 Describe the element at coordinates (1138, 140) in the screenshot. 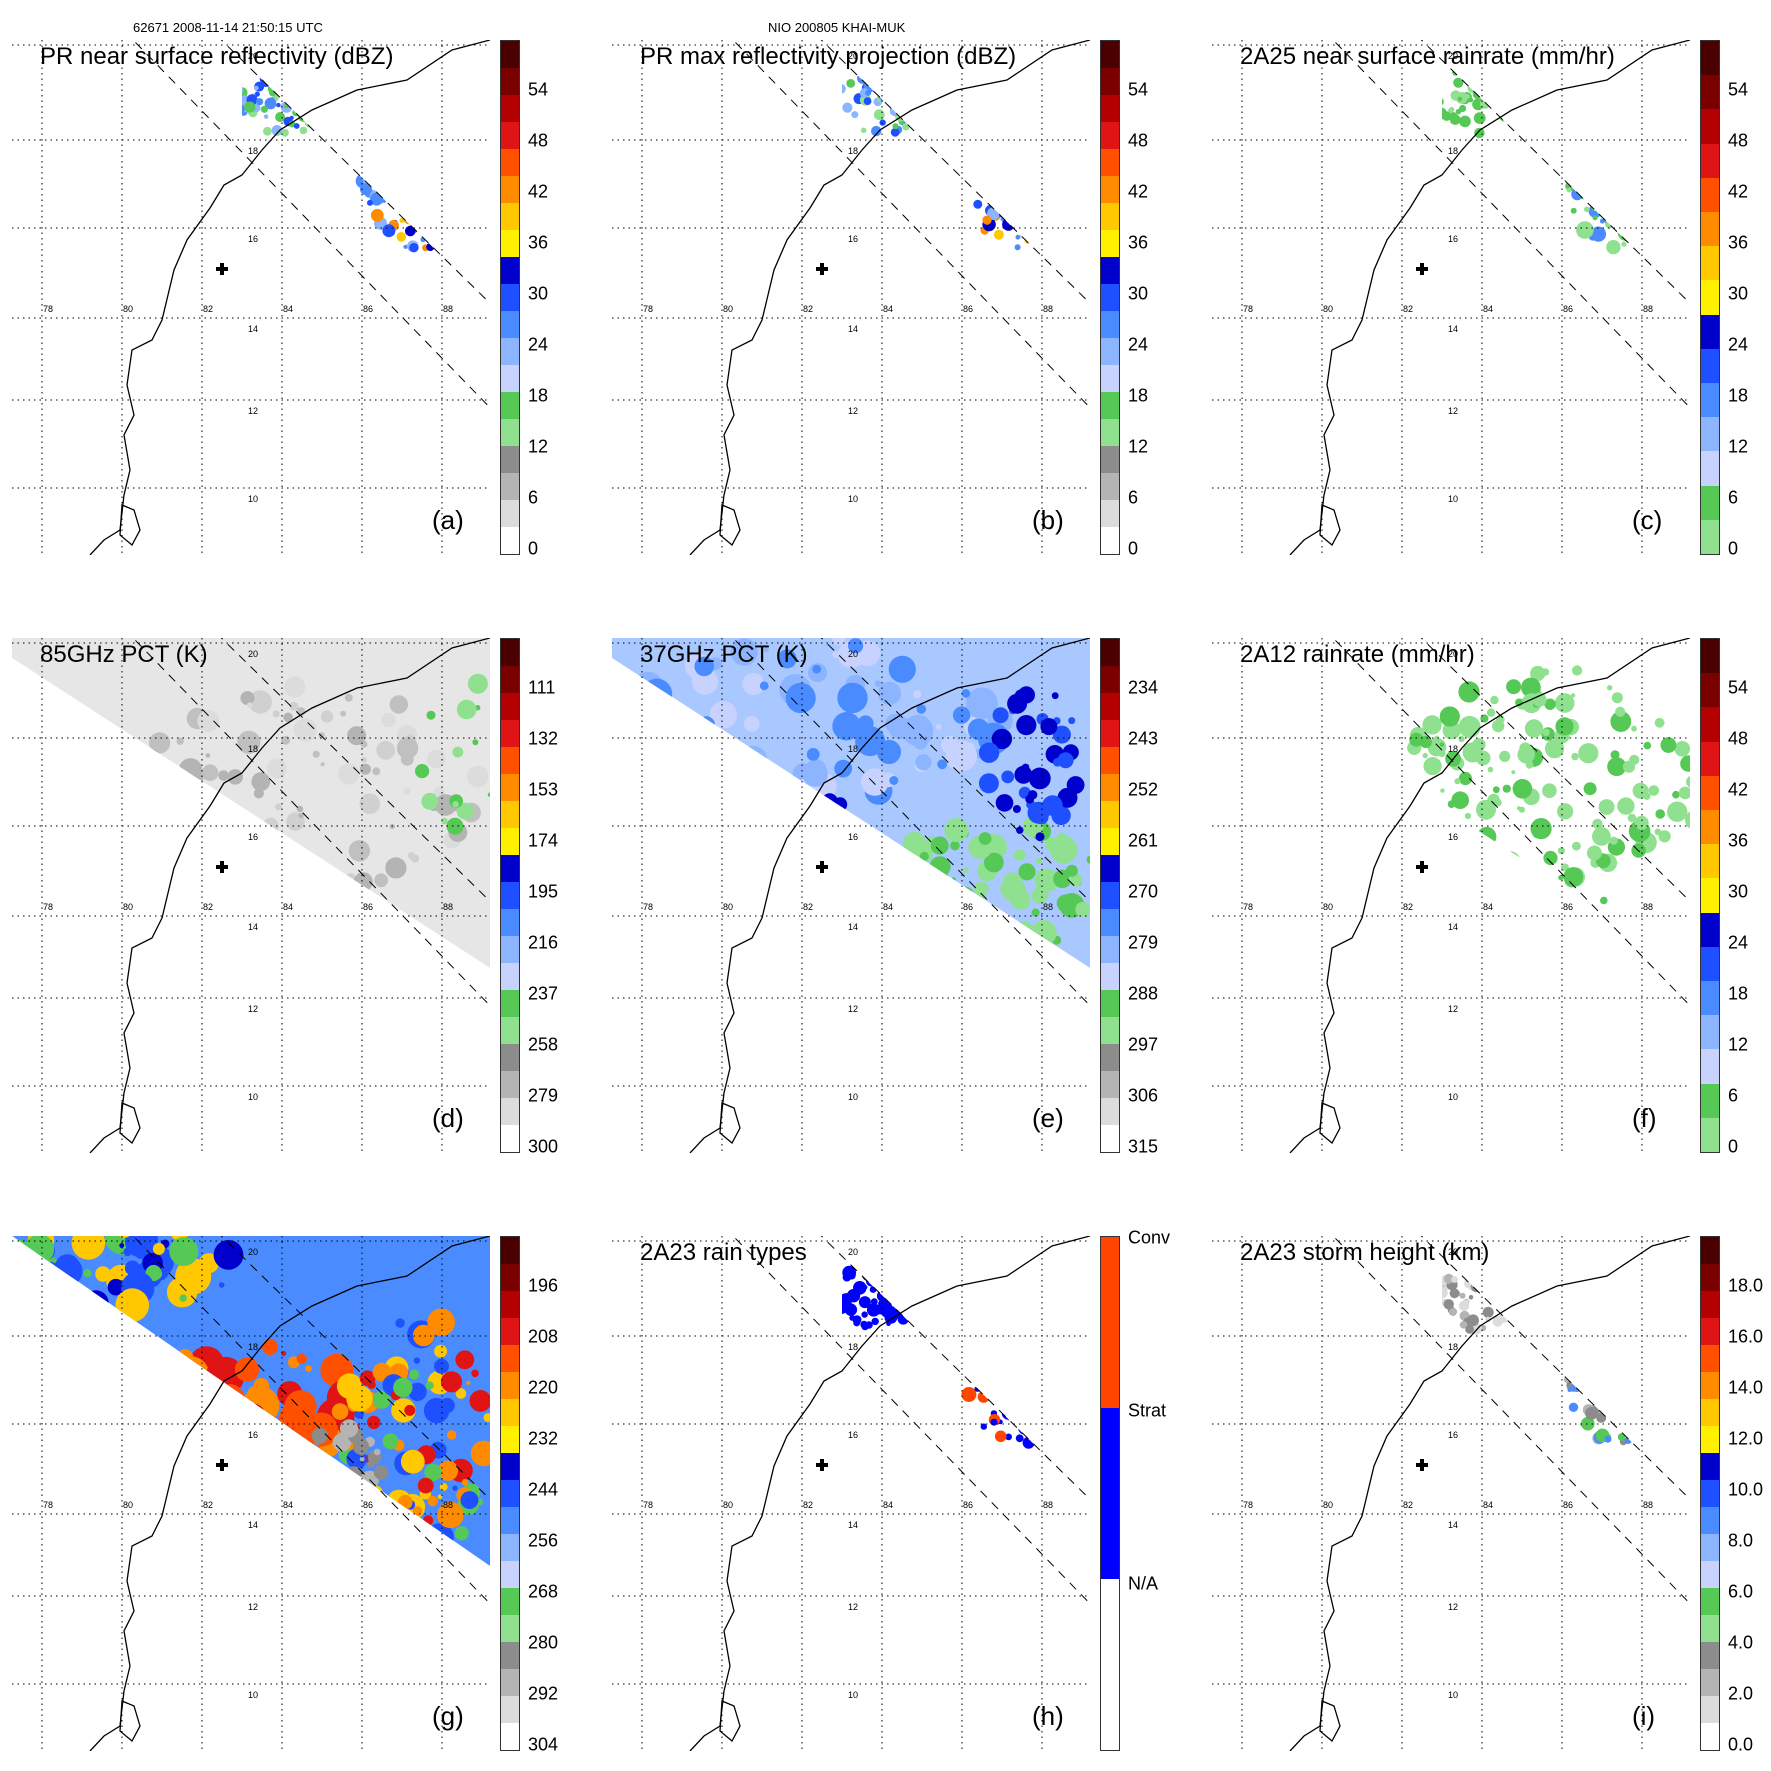

I see `colorbar-tick-label: 48` at that location.